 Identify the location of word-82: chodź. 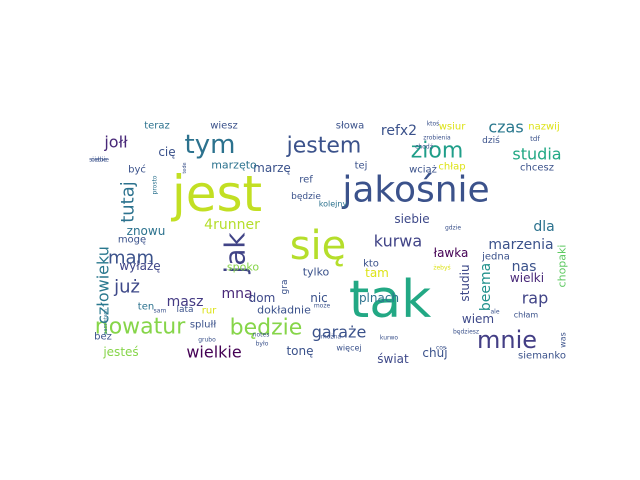
(424, 147).